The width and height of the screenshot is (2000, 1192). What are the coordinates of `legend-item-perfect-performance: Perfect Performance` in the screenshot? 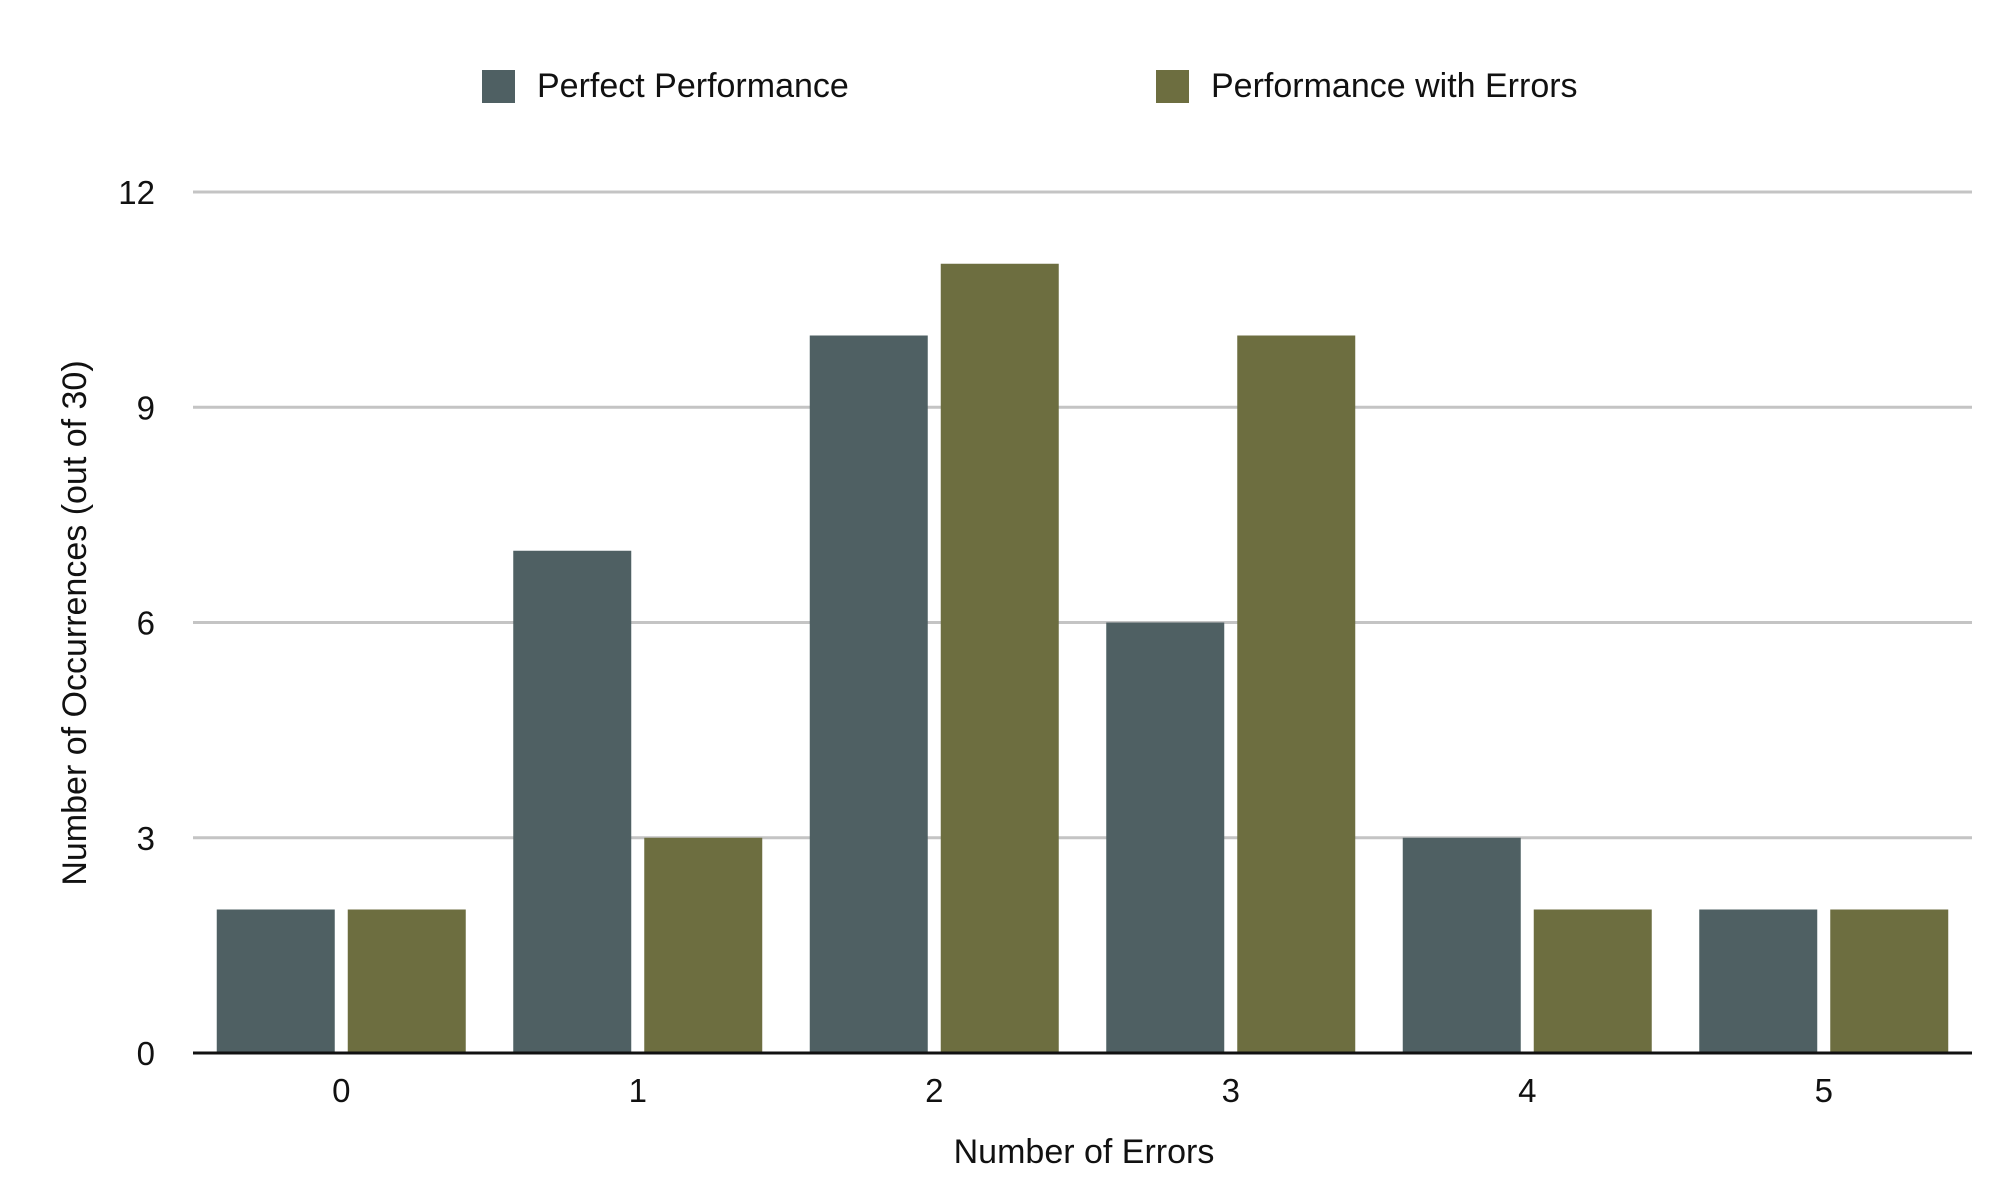 It's located at (665, 86).